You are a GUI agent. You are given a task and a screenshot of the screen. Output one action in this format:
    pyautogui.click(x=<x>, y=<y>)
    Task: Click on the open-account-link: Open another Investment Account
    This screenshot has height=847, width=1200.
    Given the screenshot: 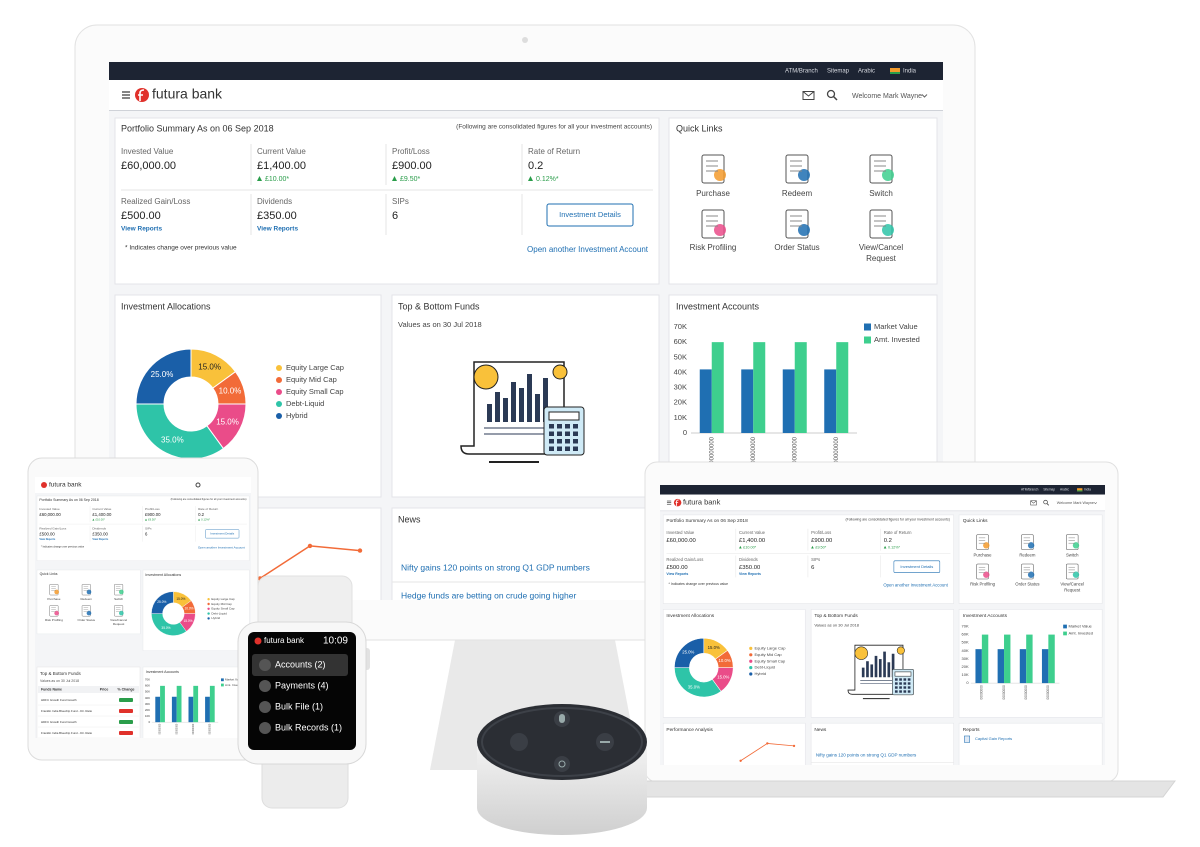 What is the action you would take?
    pyautogui.click(x=588, y=249)
    